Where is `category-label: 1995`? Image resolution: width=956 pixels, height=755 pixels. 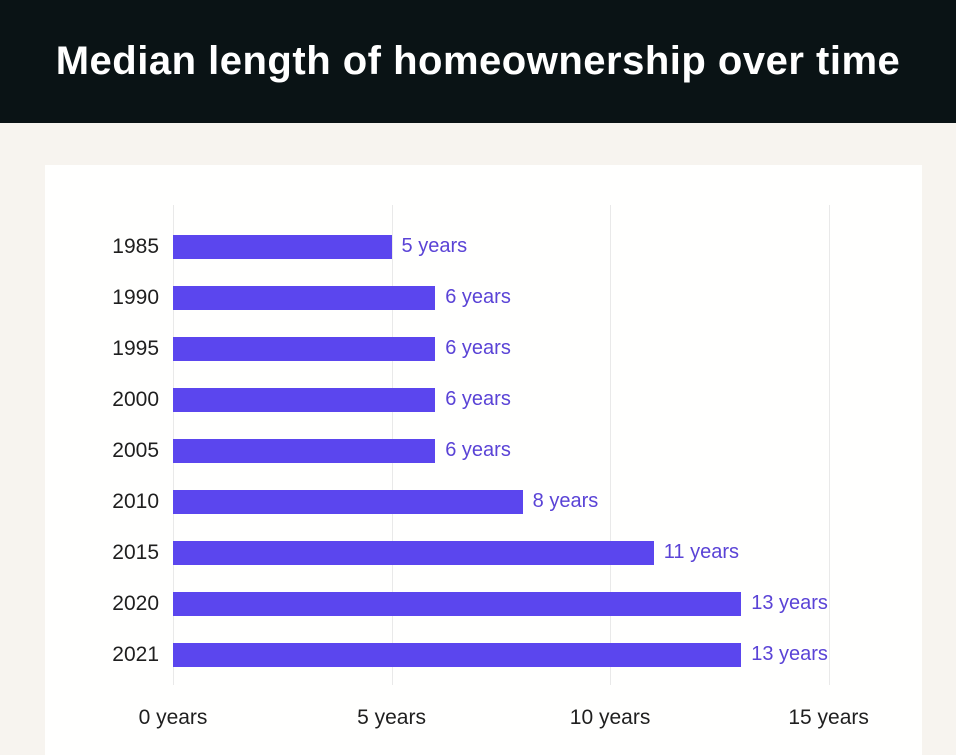
category-label: 1995 is located at coordinates (135, 348).